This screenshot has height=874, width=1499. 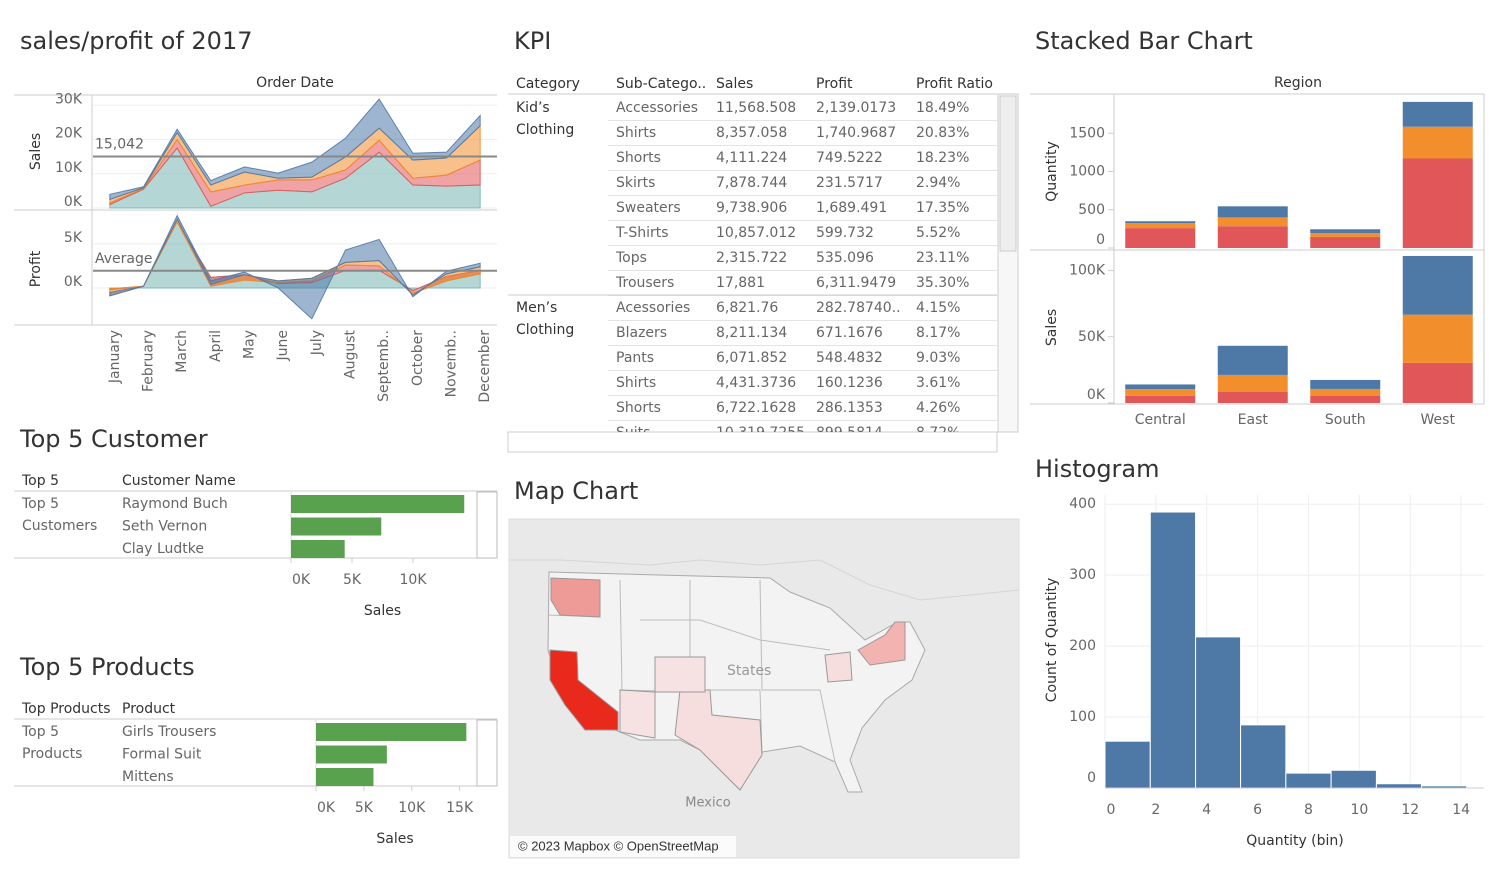 What do you see at coordinates (881, 643) in the screenshot?
I see `state-new-york` at bounding box center [881, 643].